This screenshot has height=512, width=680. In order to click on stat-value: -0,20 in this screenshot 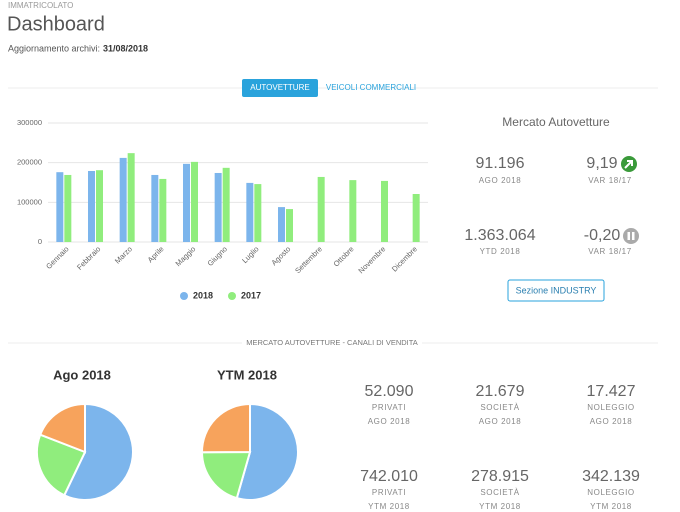, I will do `click(602, 235)`.